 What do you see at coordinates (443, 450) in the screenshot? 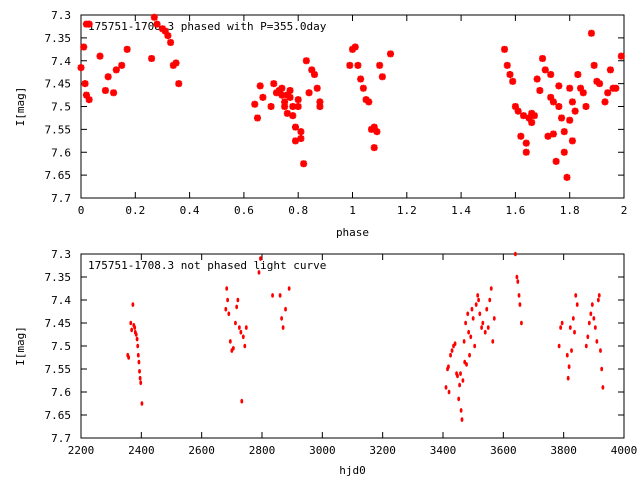
I see `x-tick-label: 3400` at bounding box center [443, 450].